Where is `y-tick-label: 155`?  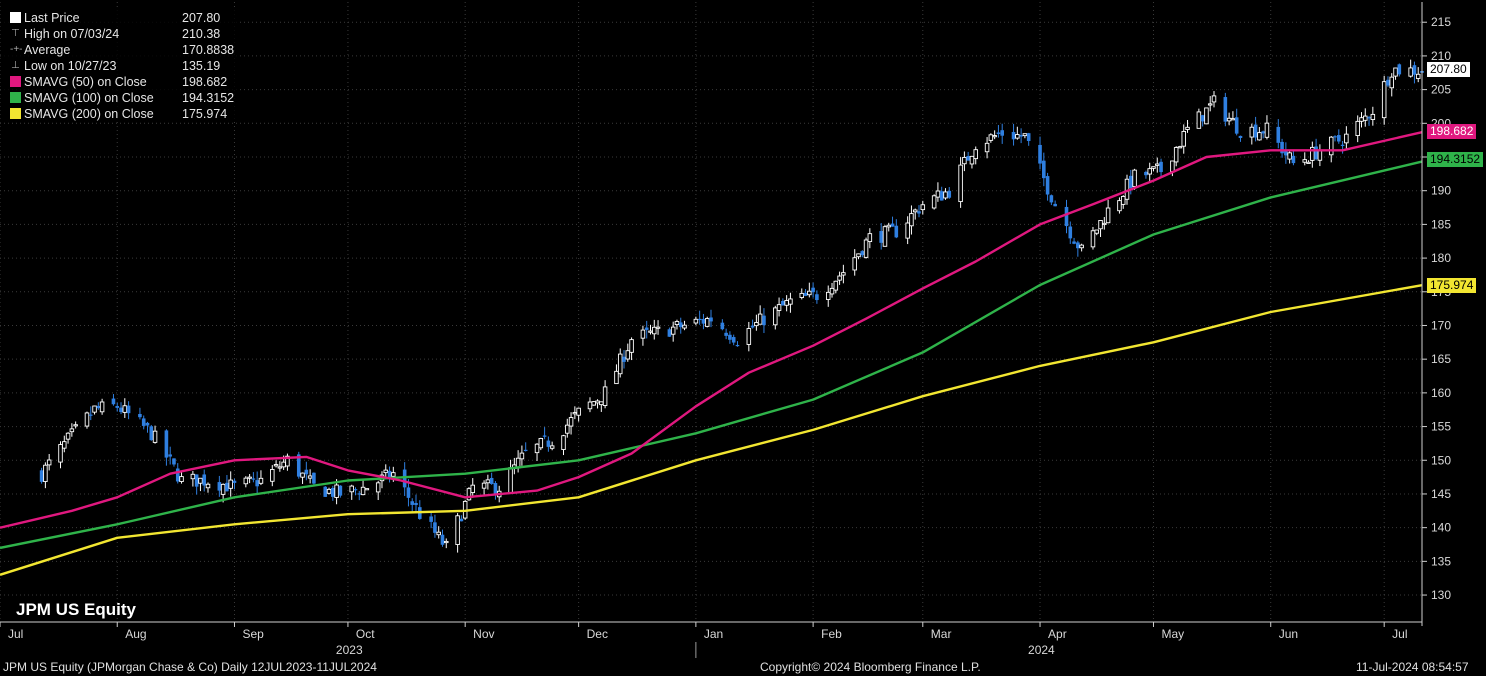
y-tick-label: 155 is located at coordinates (1441, 427).